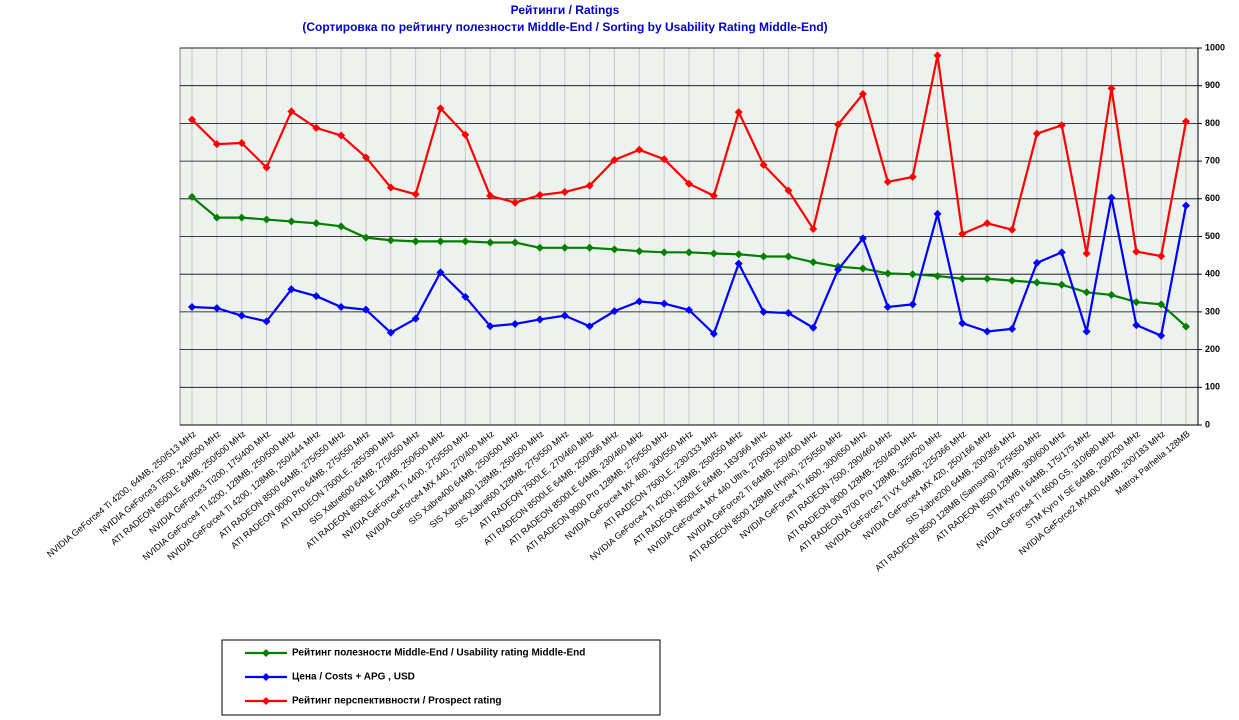 This screenshot has width=1239, height=720. Describe the element at coordinates (1212, 160) in the screenshot. I see `y-tick-label: 700` at that location.